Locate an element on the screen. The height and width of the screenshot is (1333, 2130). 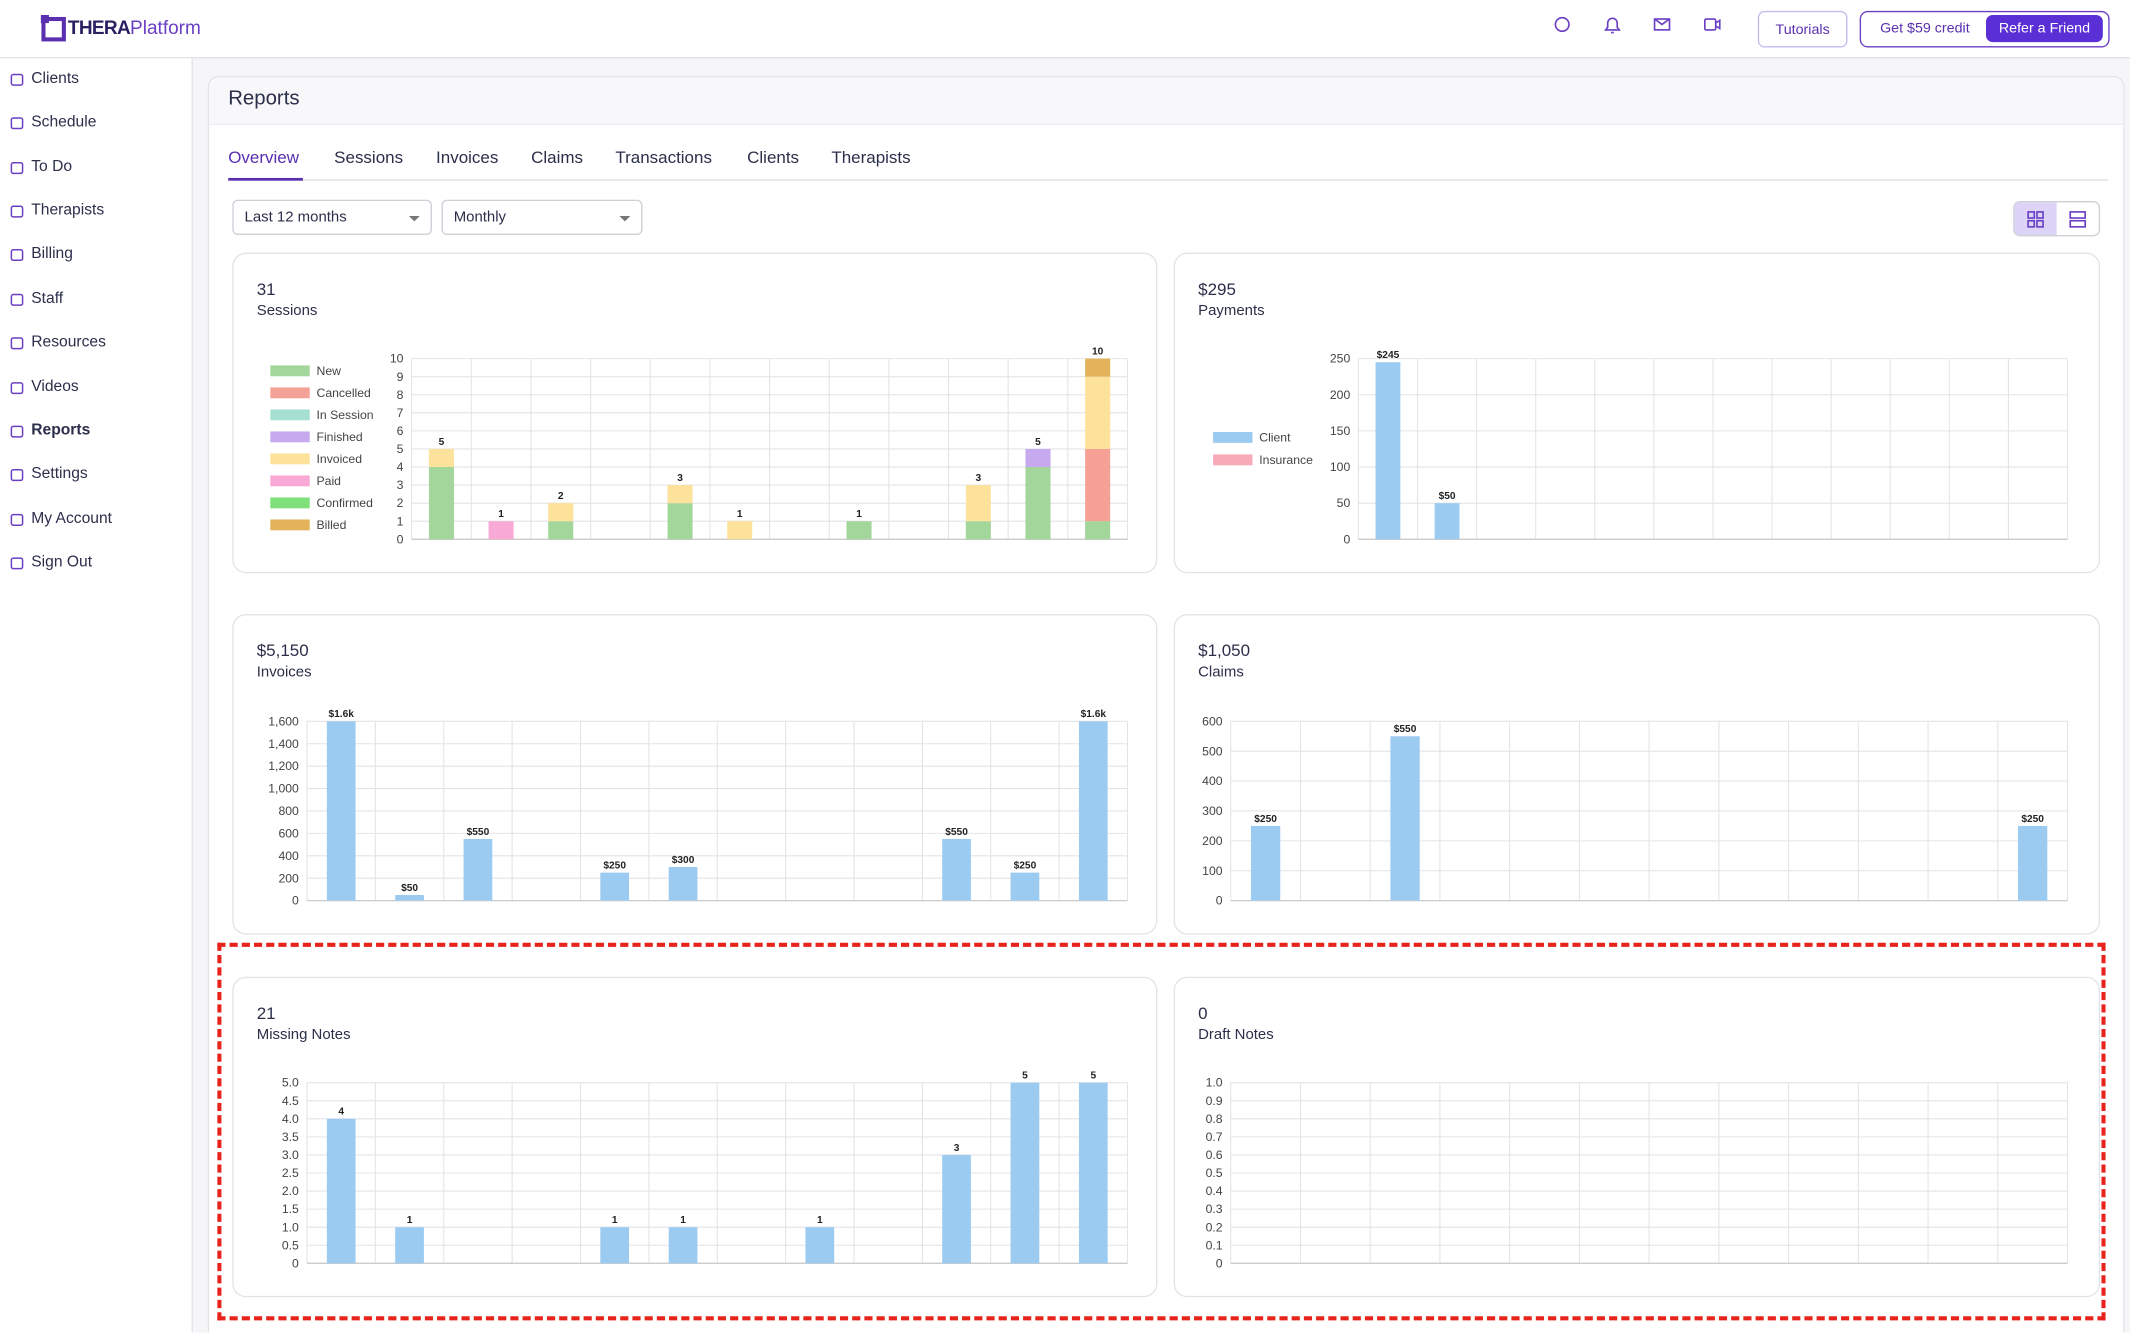
tab: Sessions is located at coordinates (369, 158).